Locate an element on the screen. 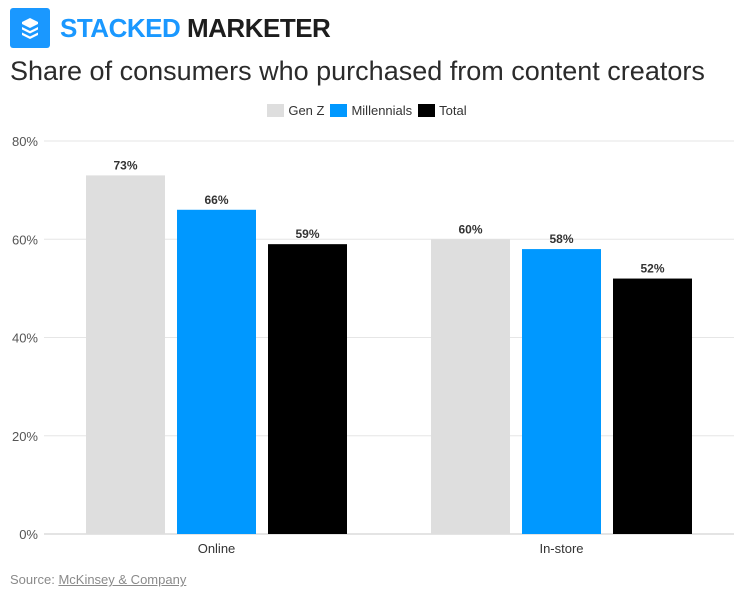 Image resolution: width=734 pixels, height=590 pixels. legend-item-millennials: Millennials is located at coordinates (371, 110).